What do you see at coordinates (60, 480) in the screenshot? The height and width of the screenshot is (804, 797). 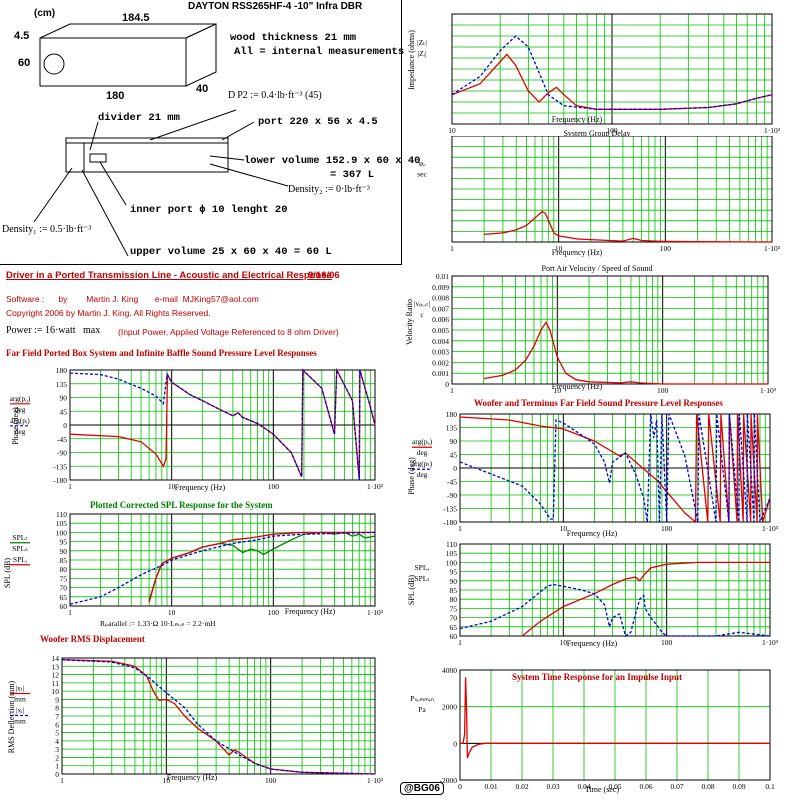 I see `phase_far-ytick: -180` at bounding box center [60, 480].